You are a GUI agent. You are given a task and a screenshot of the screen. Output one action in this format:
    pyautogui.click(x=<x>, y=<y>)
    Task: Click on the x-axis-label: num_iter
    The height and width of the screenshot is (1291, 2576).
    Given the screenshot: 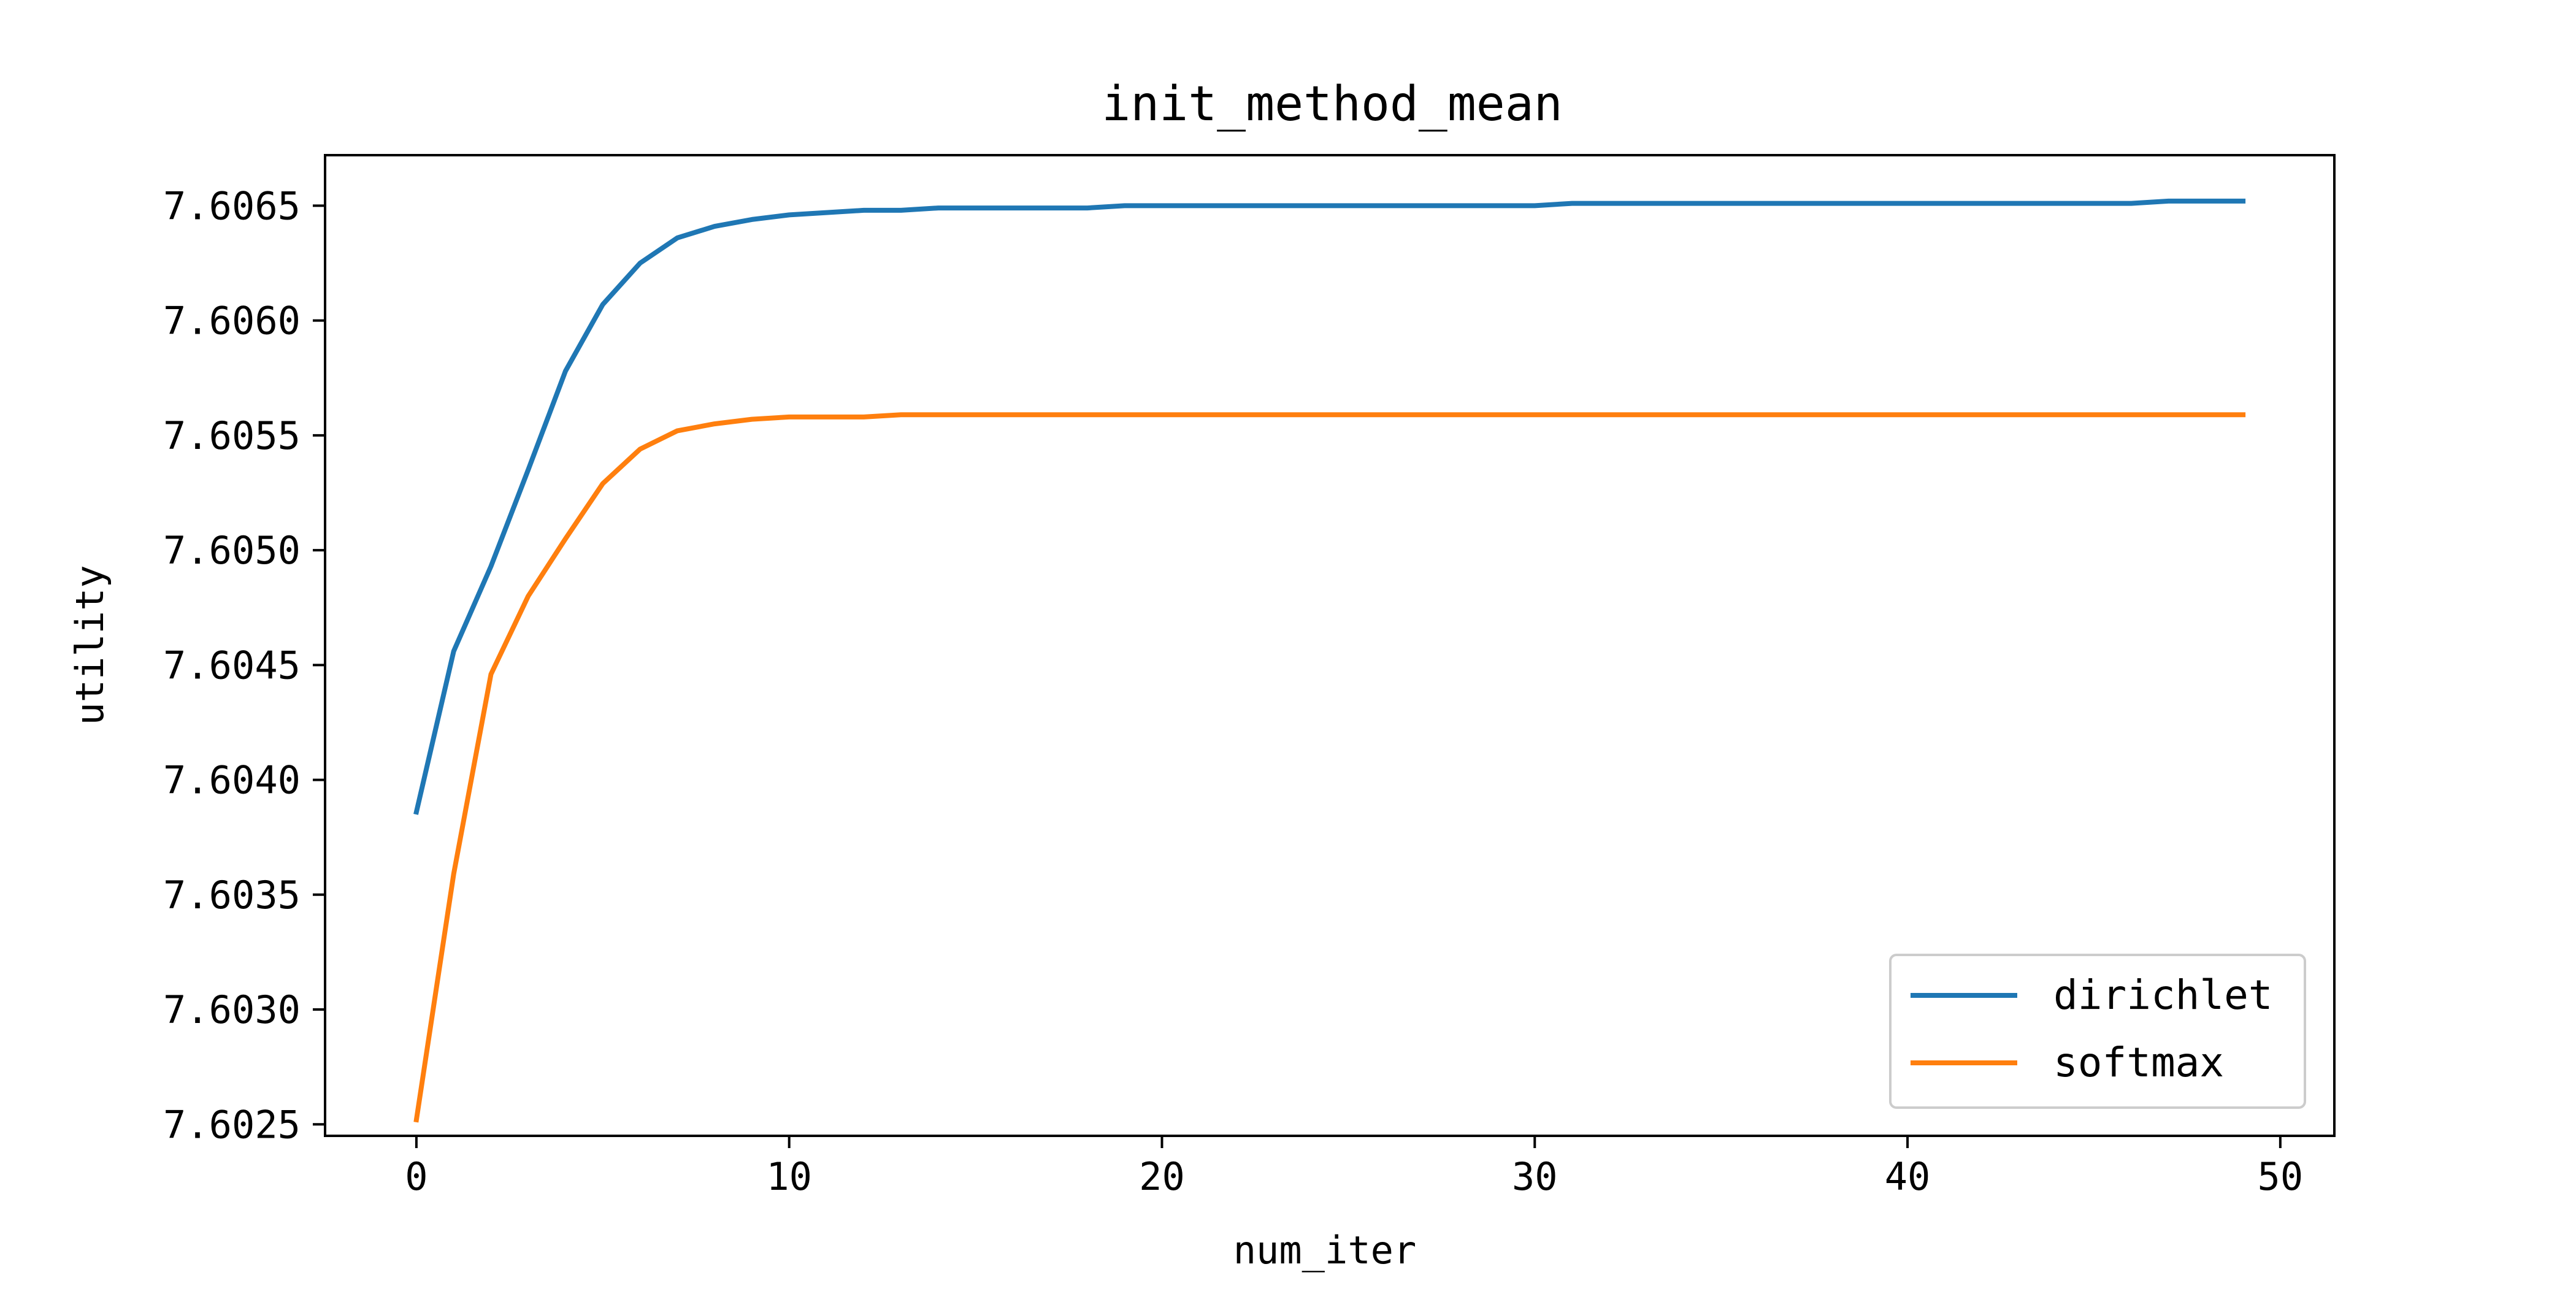 What is the action you would take?
    pyautogui.click(x=1325, y=1250)
    